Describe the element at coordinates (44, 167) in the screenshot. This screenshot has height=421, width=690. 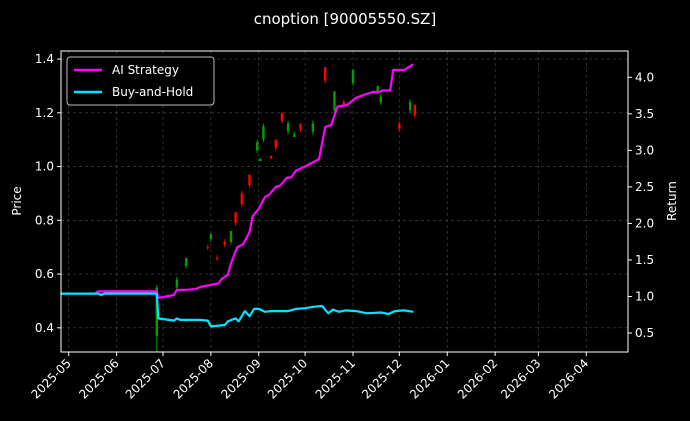
I see `y-tick-label: 1.0` at that location.